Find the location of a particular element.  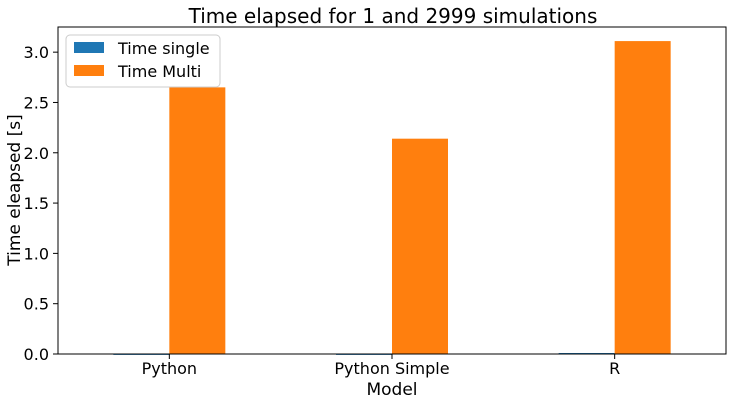

y-axis-label: Time eleapsed [s] is located at coordinates (15, 190).